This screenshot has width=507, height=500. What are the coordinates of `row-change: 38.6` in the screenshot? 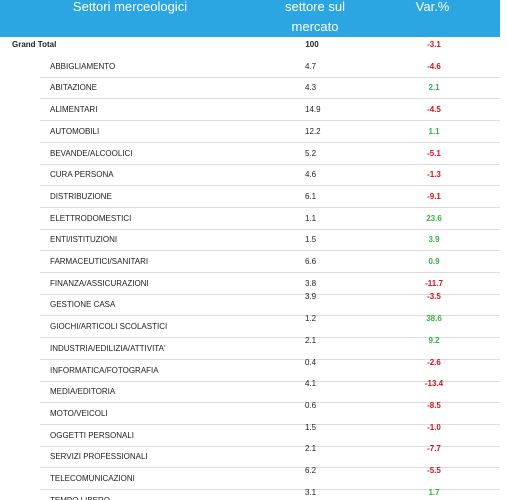 It's located at (434, 319).